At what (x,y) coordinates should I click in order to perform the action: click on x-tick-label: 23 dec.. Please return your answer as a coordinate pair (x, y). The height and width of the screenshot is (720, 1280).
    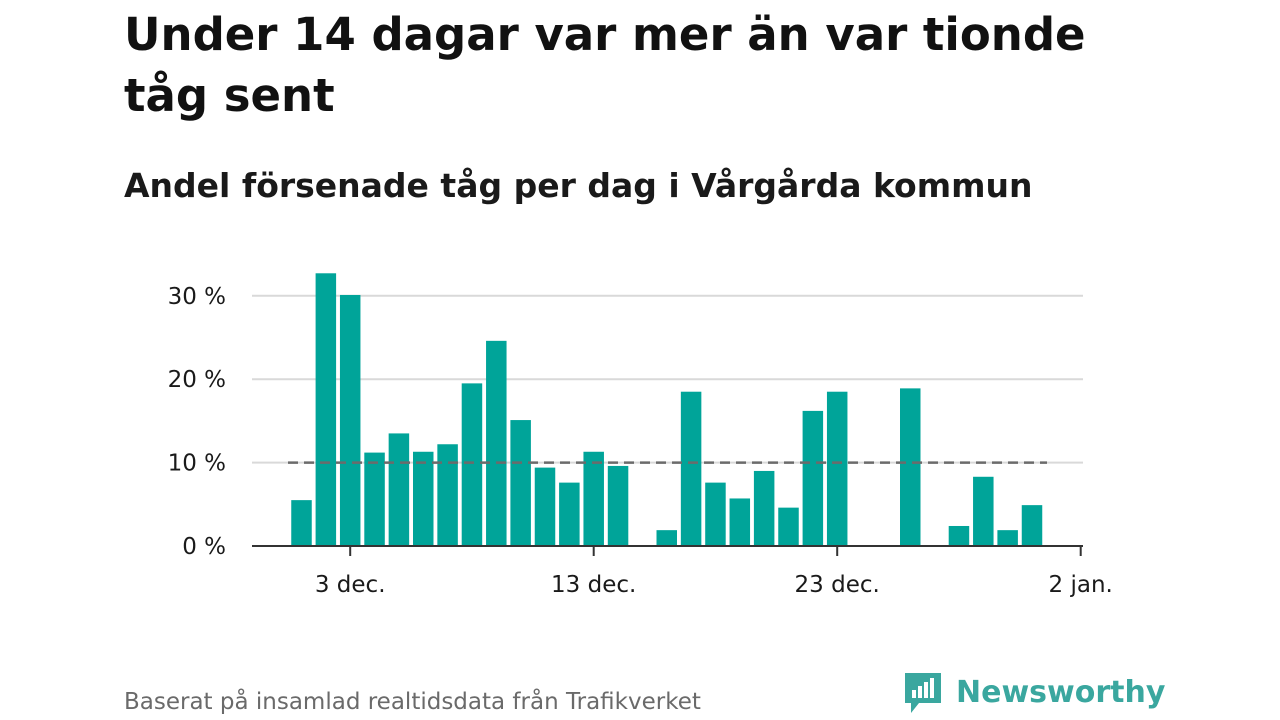
    Looking at the image, I should click on (837, 585).